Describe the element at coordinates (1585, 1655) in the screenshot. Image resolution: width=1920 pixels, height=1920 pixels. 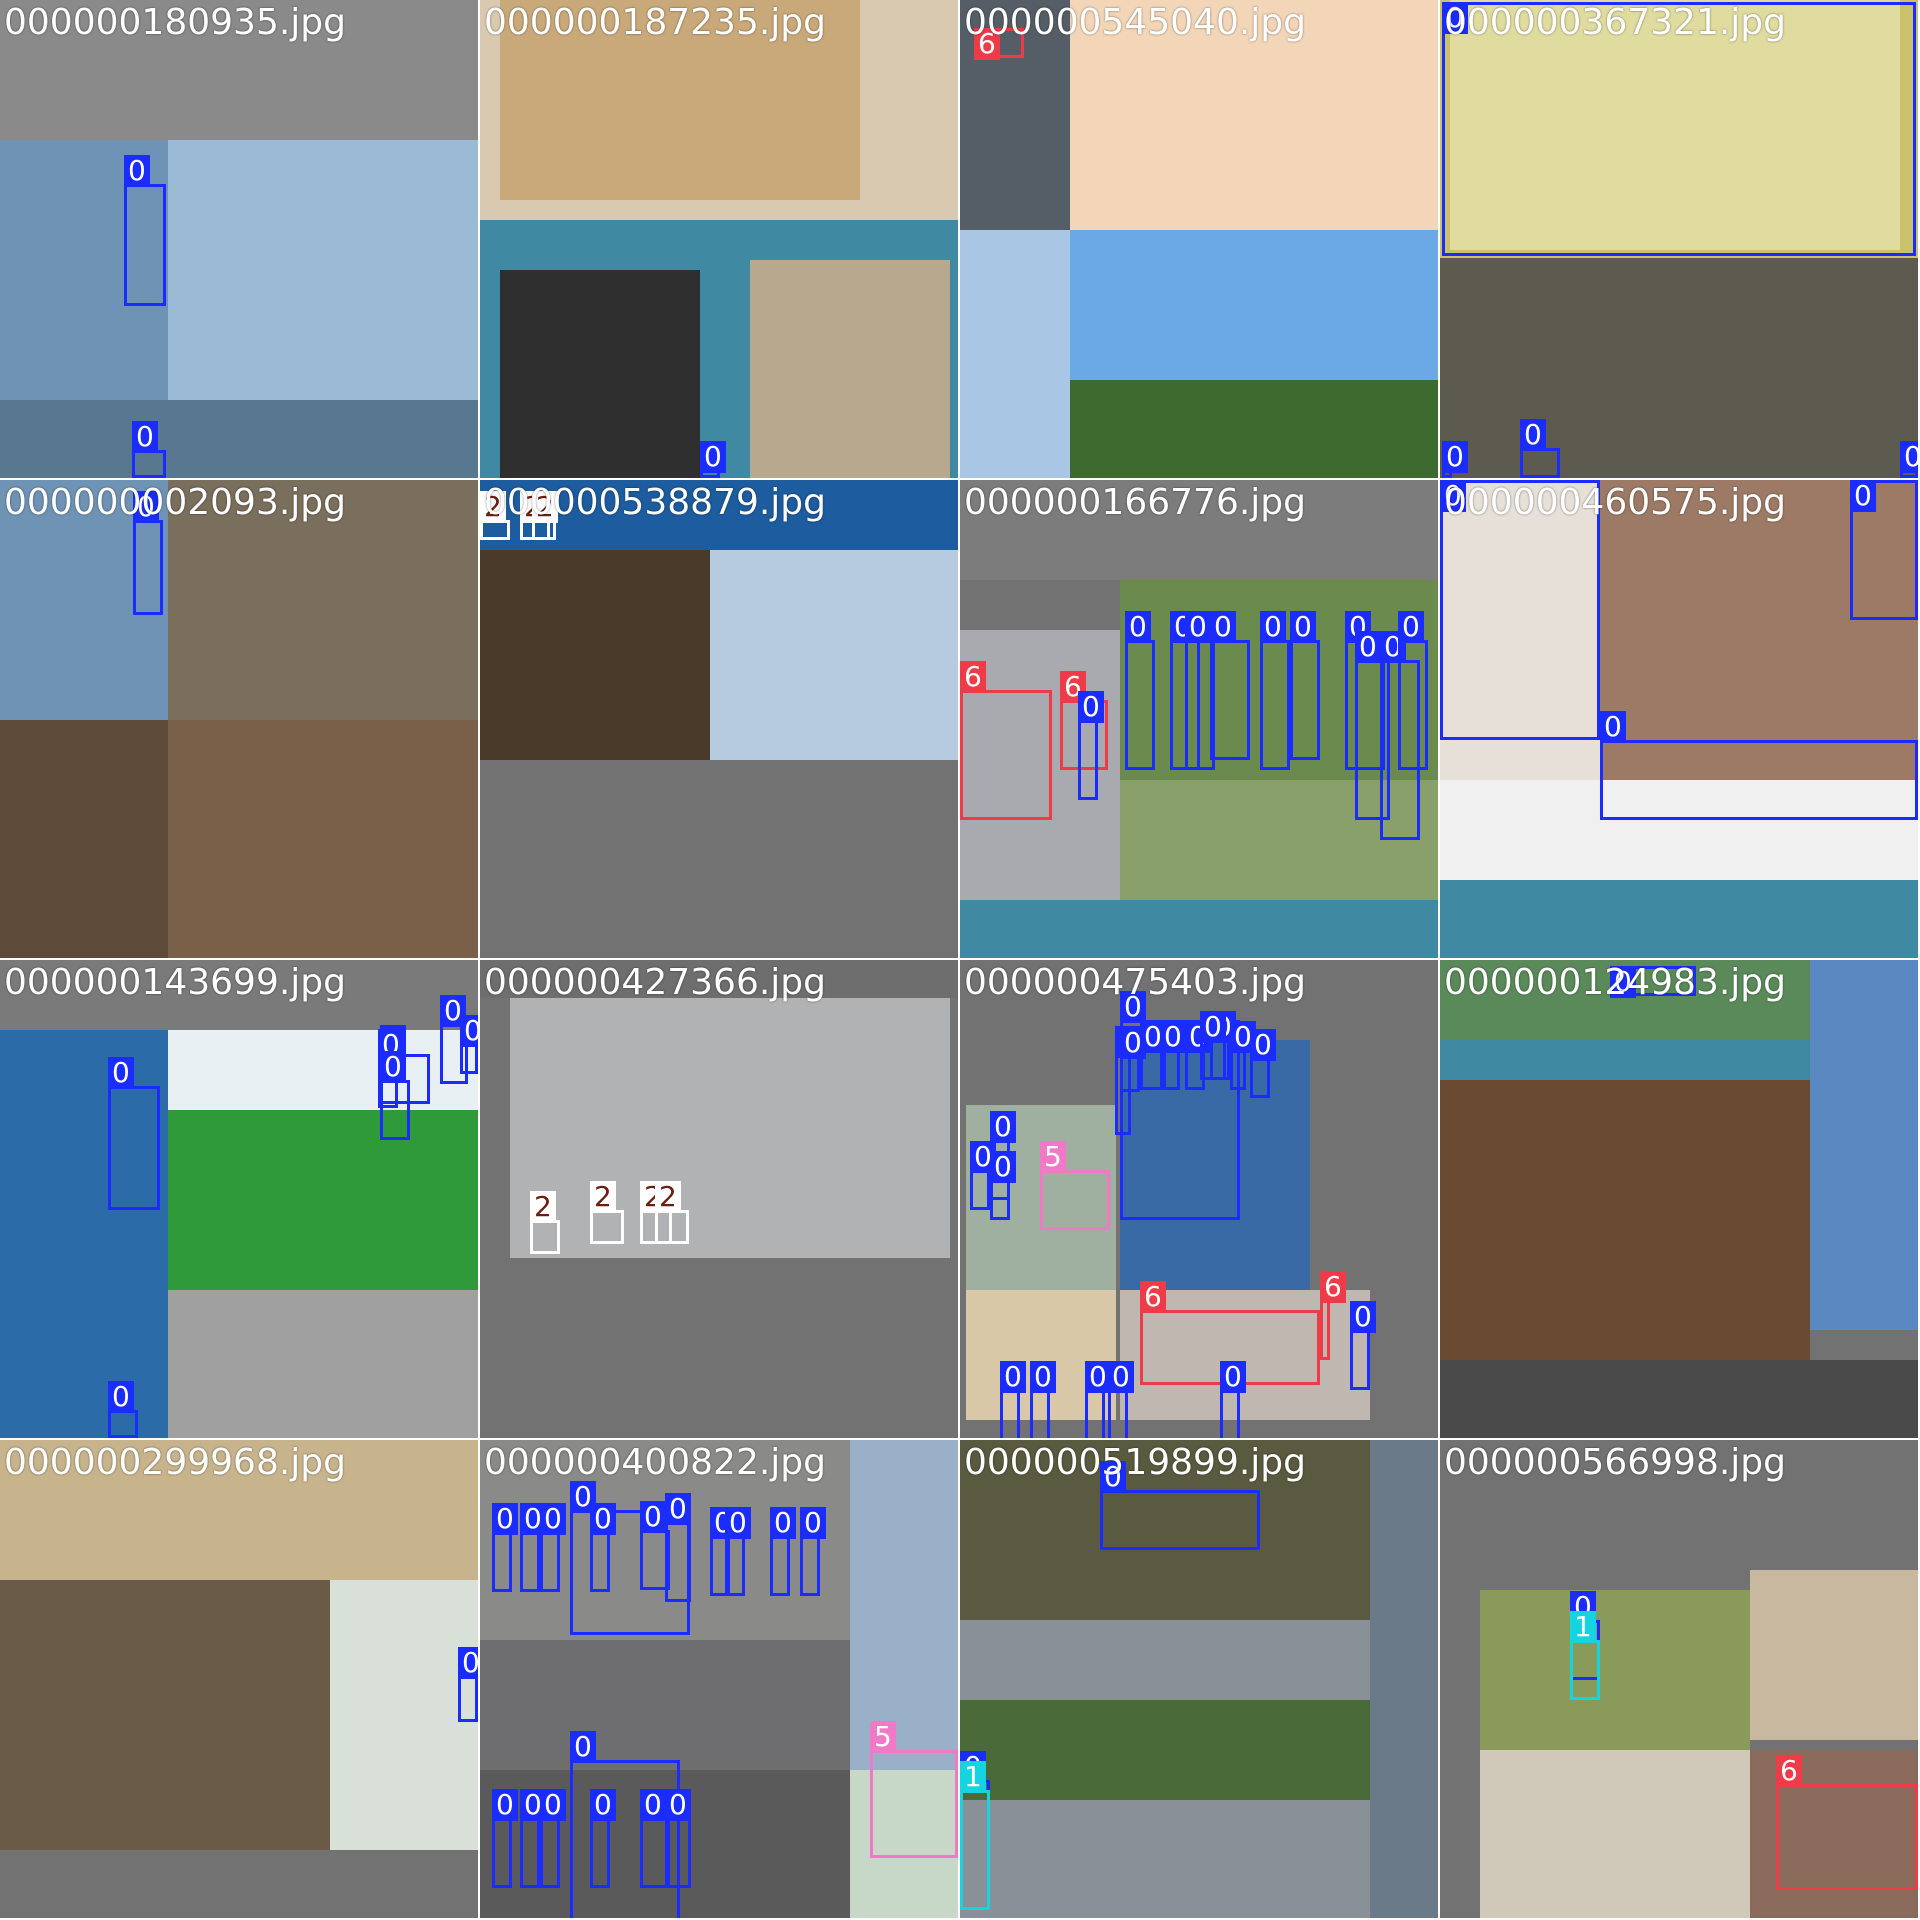
I see `bounding-box: 1` at that location.